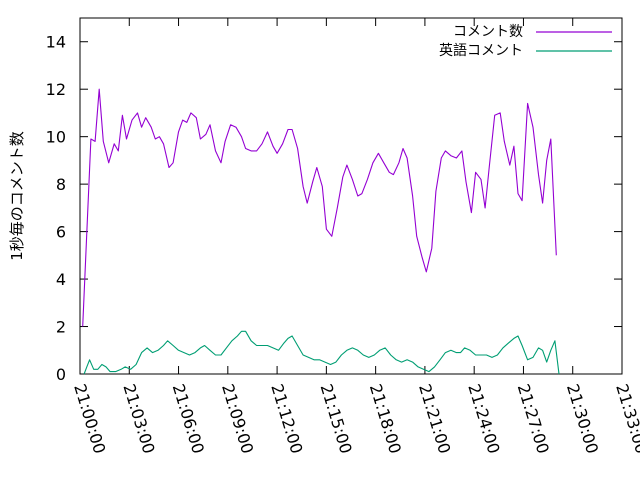 This screenshot has width=640, height=480. What do you see at coordinates (56, 89) in the screenshot?
I see `y-tick-label: 12` at bounding box center [56, 89].